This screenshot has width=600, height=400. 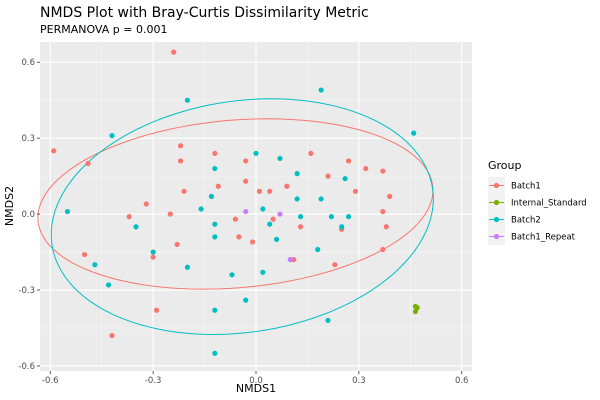 What do you see at coordinates (549, 204) in the screenshot?
I see `legend-label-internal-standard: Internal_Standard` at bounding box center [549, 204].